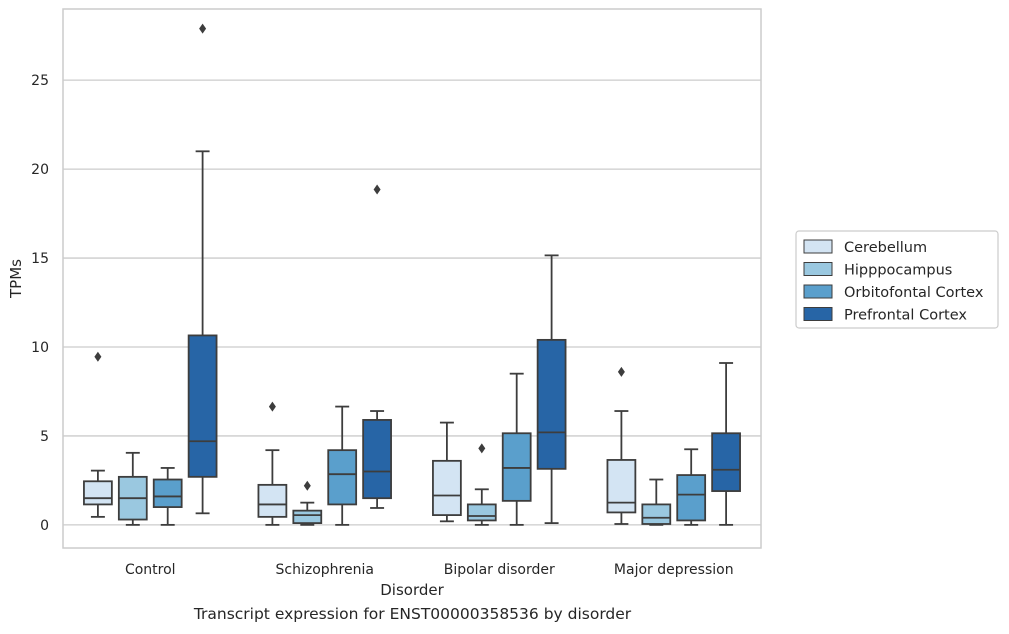 The height and width of the screenshot is (634, 1009). Describe the element at coordinates (40, 259) in the screenshot. I see `y-tick-label: 15` at that location.